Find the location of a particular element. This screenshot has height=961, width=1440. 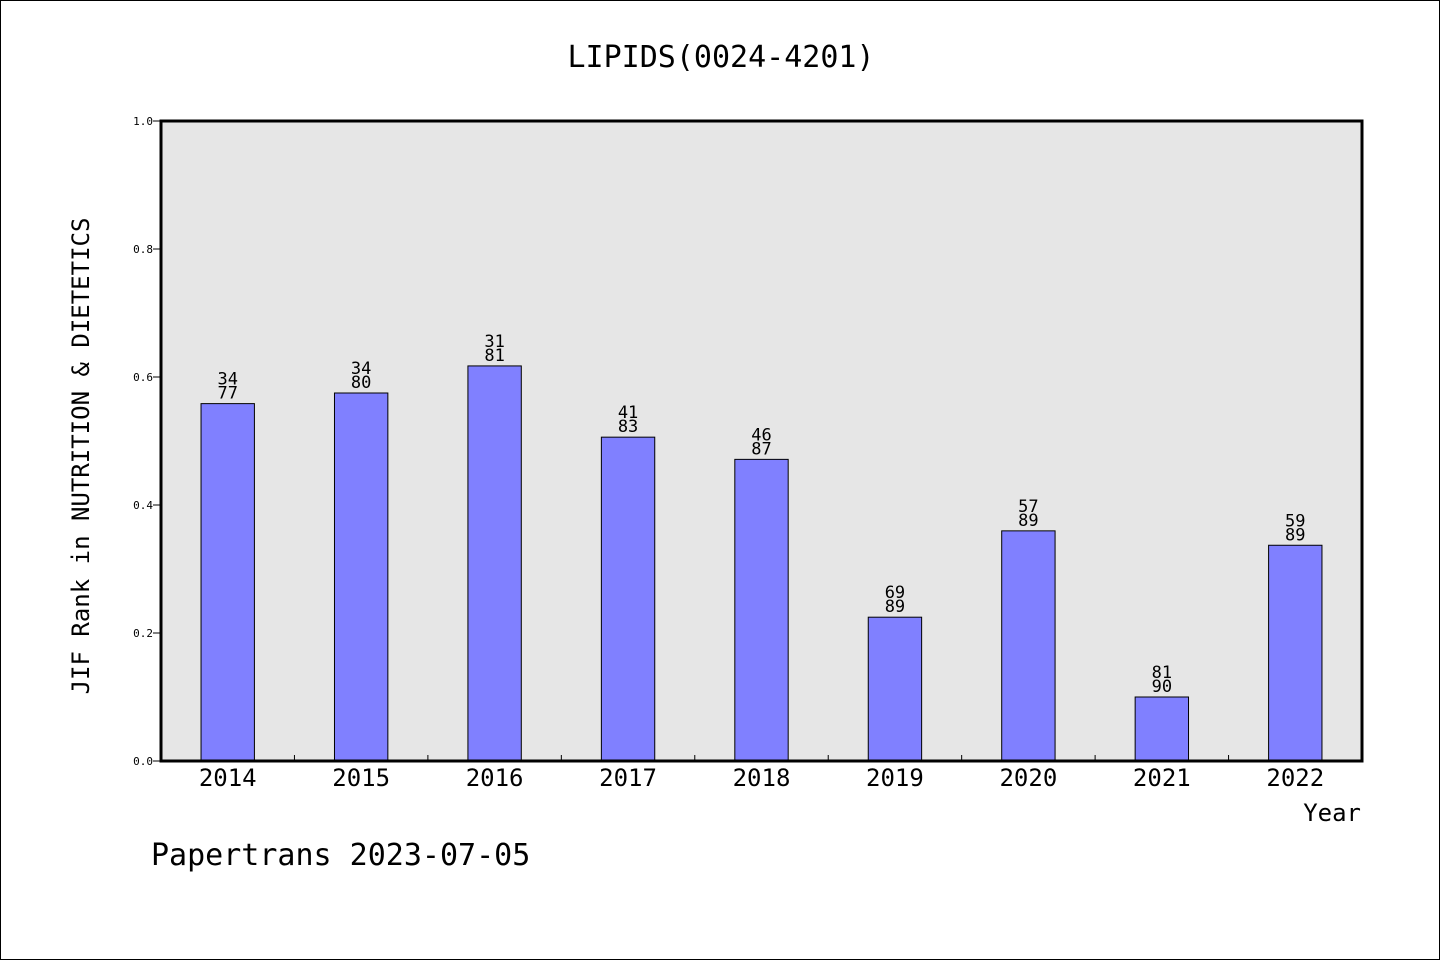

bar-2019 is located at coordinates (895, 689).